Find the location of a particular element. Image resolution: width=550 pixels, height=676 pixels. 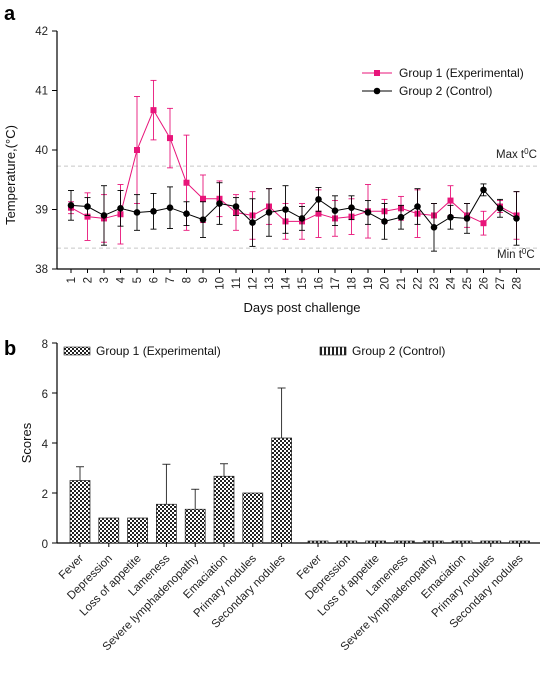

panel-a-x-tick-label: 24 is located at coordinates (452, 282).